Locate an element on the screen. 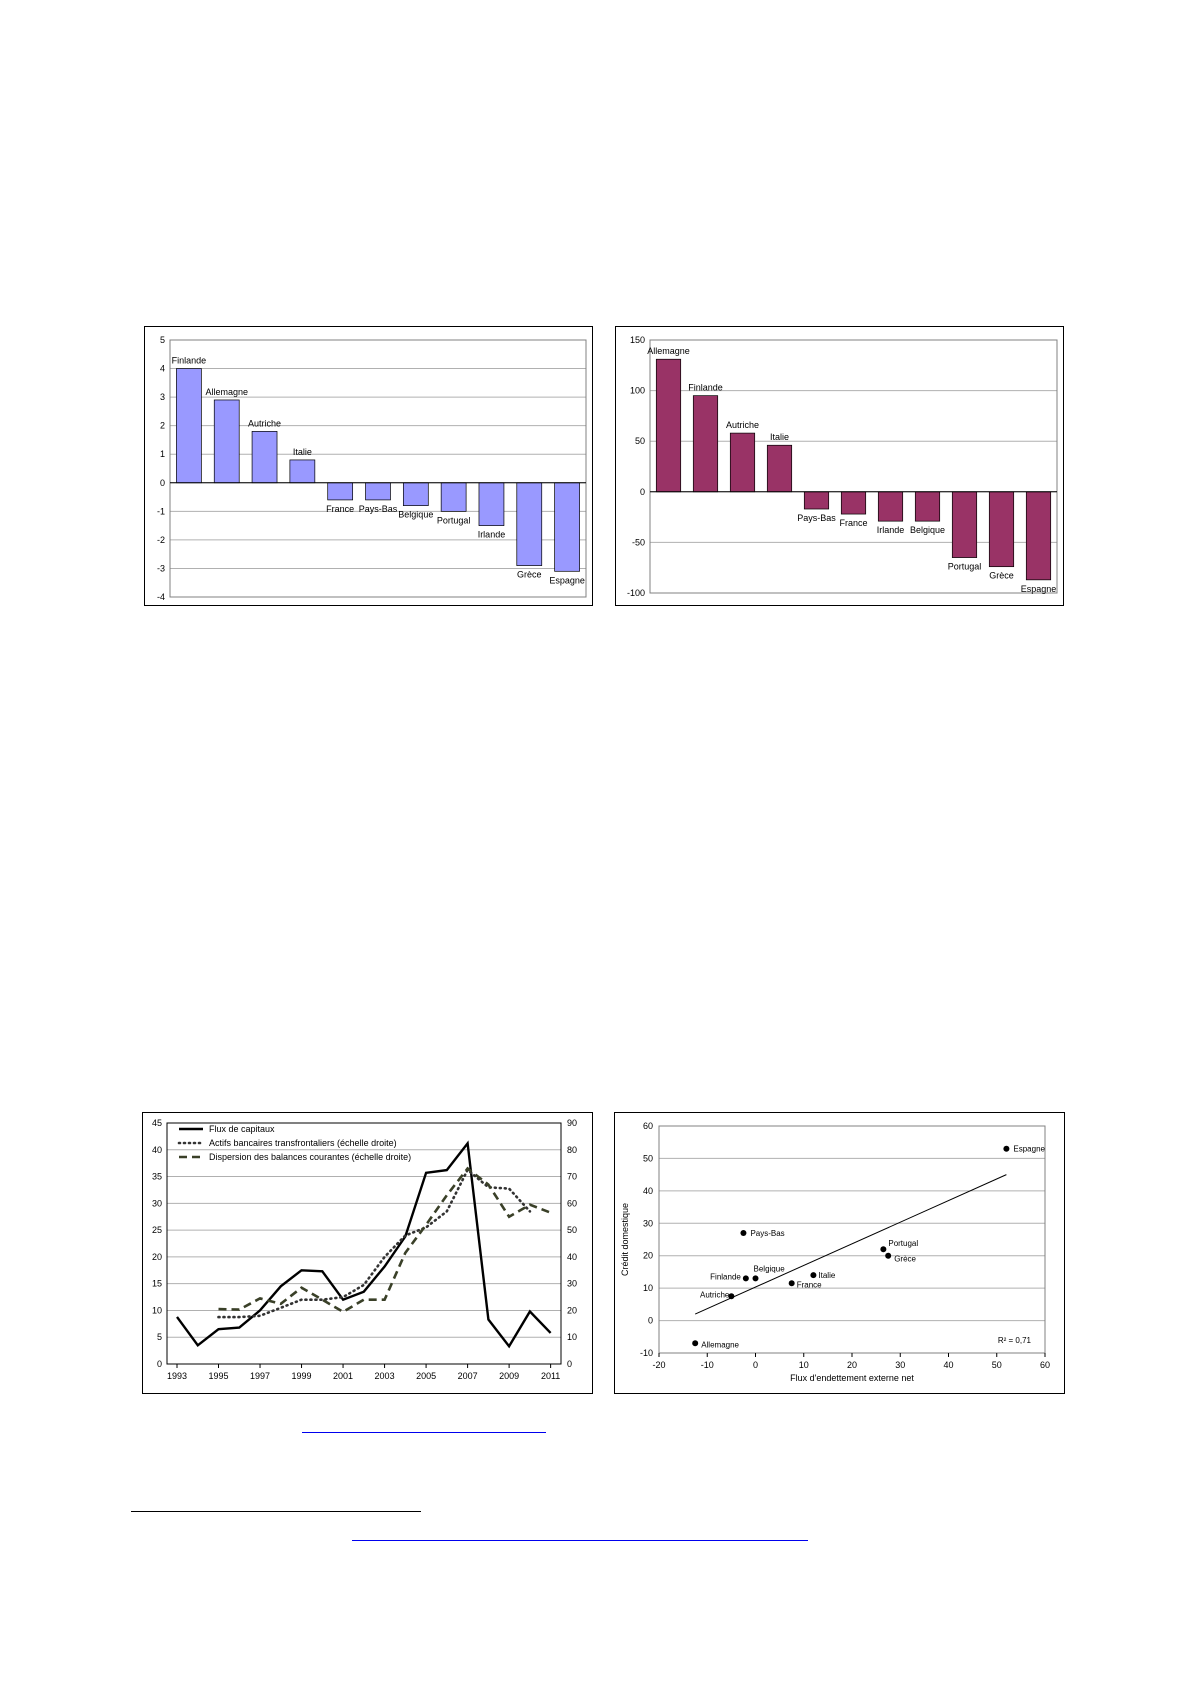 The height and width of the screenshot is (1684, 1190). x-tick-label: 1993 is located at coordinates (177, 1376).